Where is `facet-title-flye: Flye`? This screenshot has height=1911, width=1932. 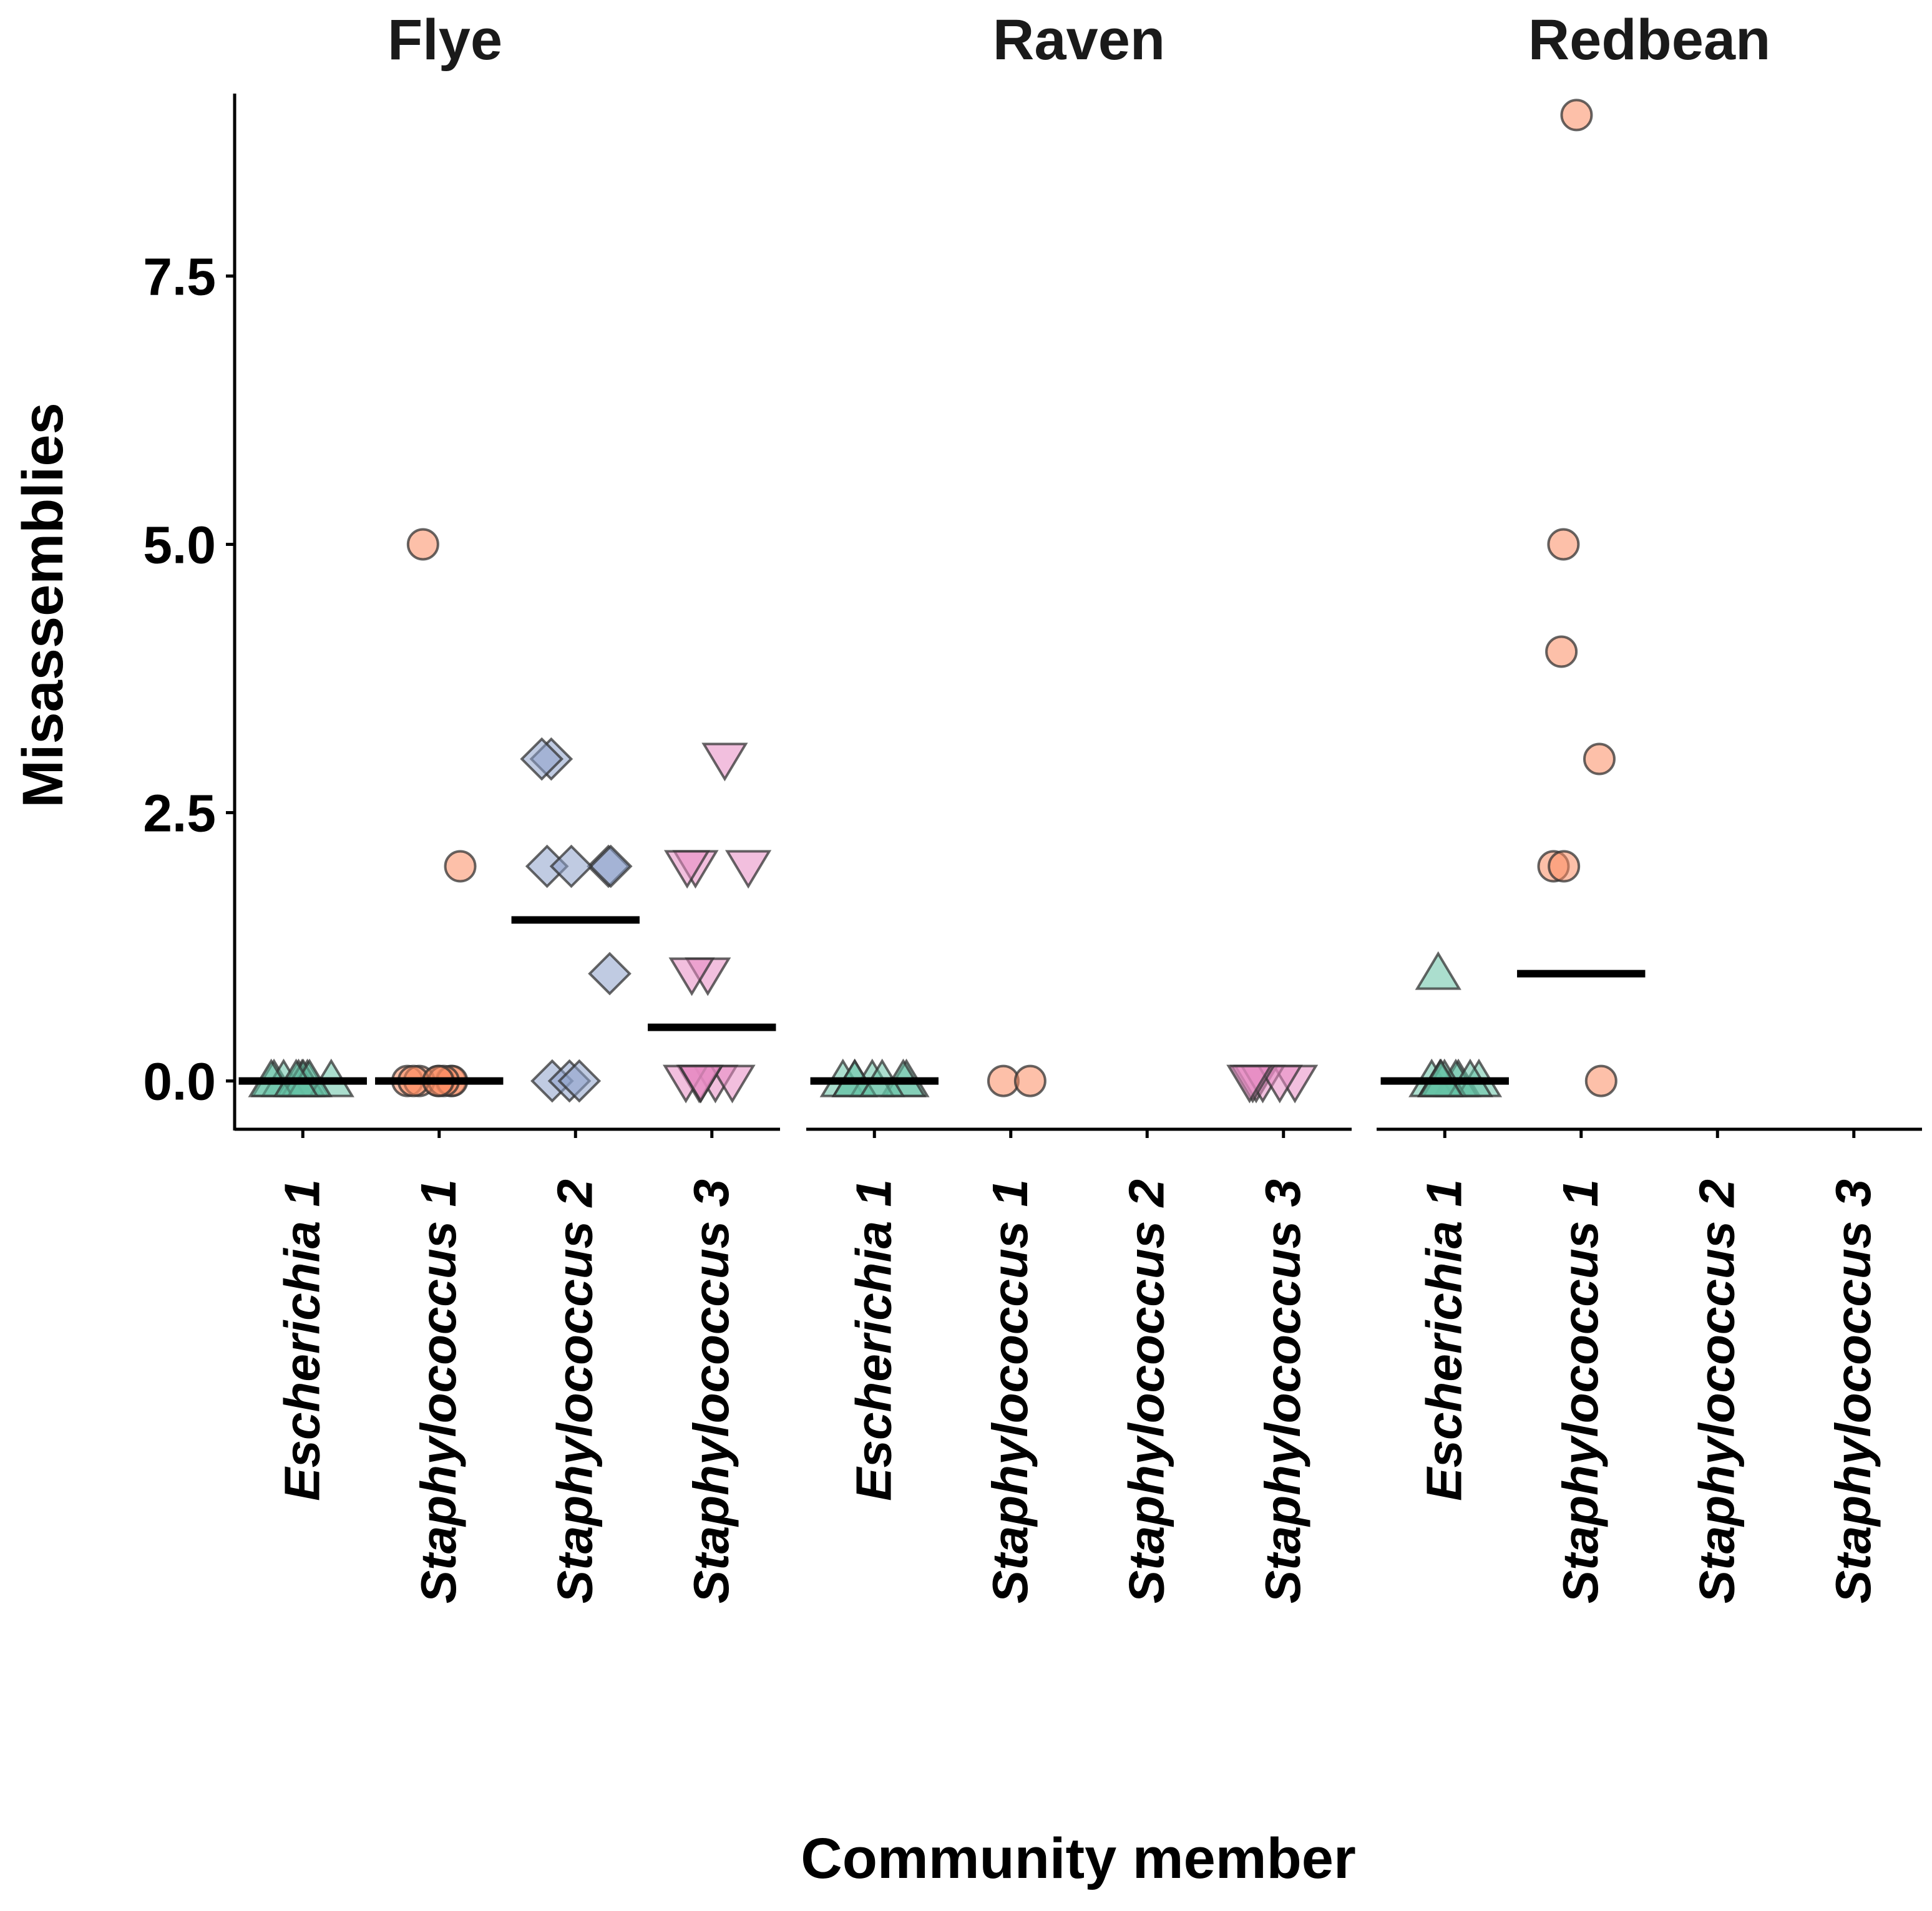 facet-title-flye: Flye is located at coordinates (445, 40).